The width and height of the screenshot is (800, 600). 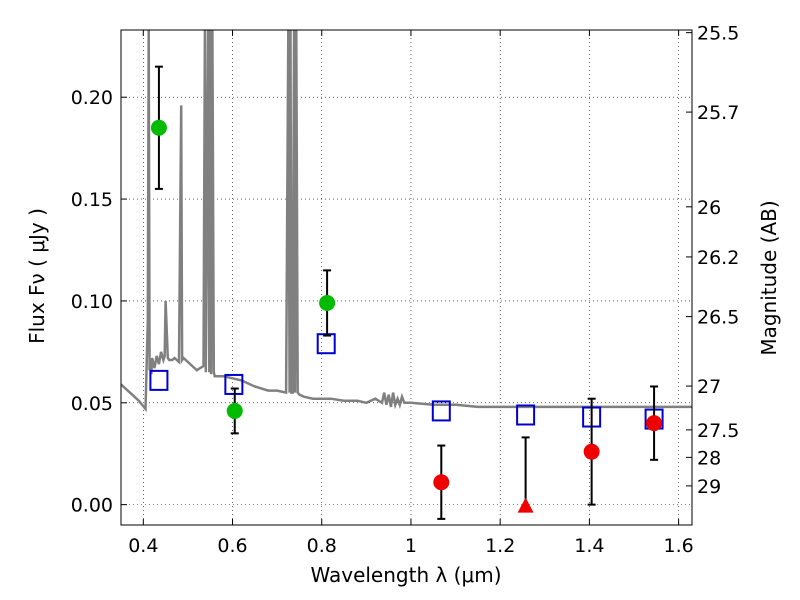 What do you see at coordinates (92, 200) in the screenshot?
I see `y-tick-label: 0.15` at bounding box center [92, 200].